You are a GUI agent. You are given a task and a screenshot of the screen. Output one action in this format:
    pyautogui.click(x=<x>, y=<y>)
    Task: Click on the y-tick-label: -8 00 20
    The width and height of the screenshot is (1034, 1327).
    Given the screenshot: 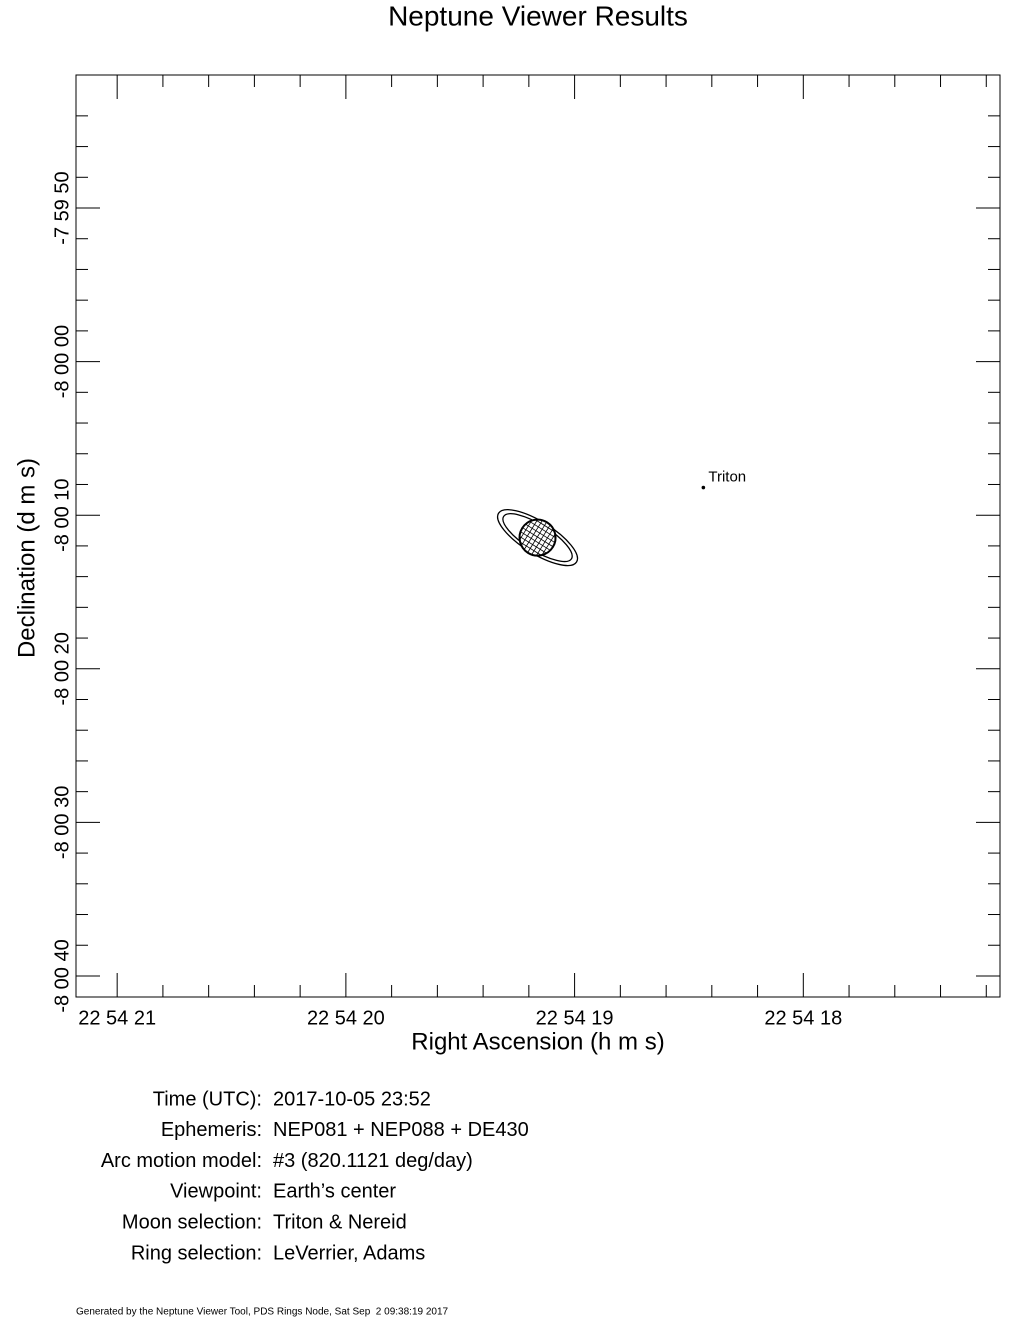 What is the action you would take?
    pyautogui.click(x=62, y=668)
    